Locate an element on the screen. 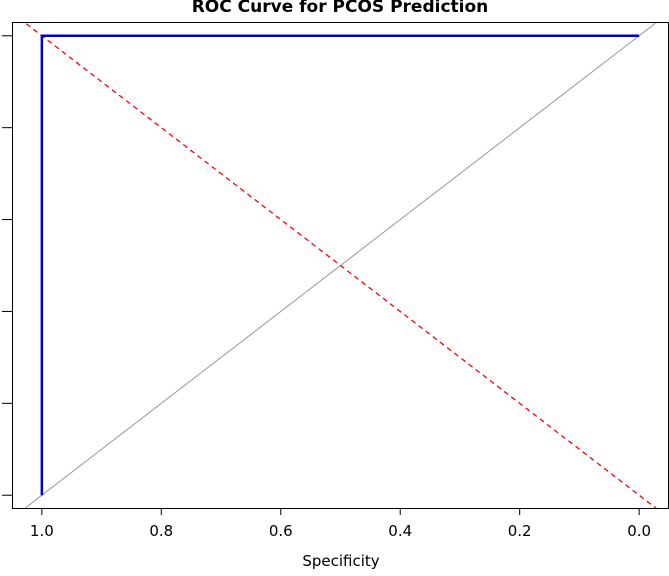  chart-title: ROC Curve for PCOS Prediction is located at coordinates (340, 8).